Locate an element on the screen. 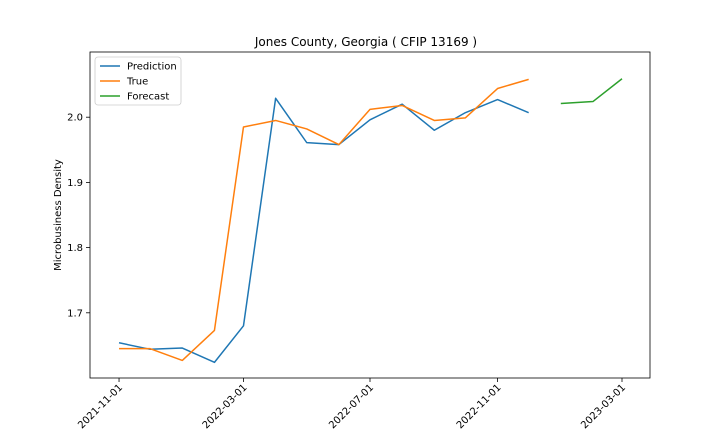 The height and width of the screenshot is (436, 720). legend: Prediction True Forecast is located at coordinates (138, 81).